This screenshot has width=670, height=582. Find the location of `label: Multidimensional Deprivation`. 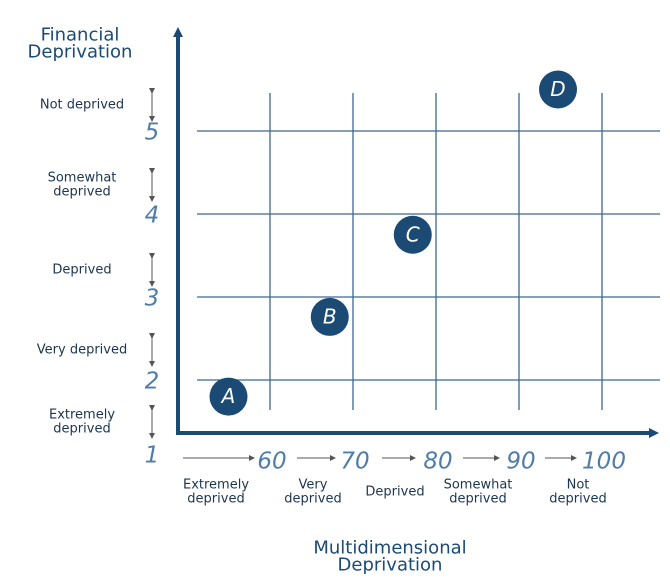

label: Multidimensional Deprivation is located at coordinates (389, 557).